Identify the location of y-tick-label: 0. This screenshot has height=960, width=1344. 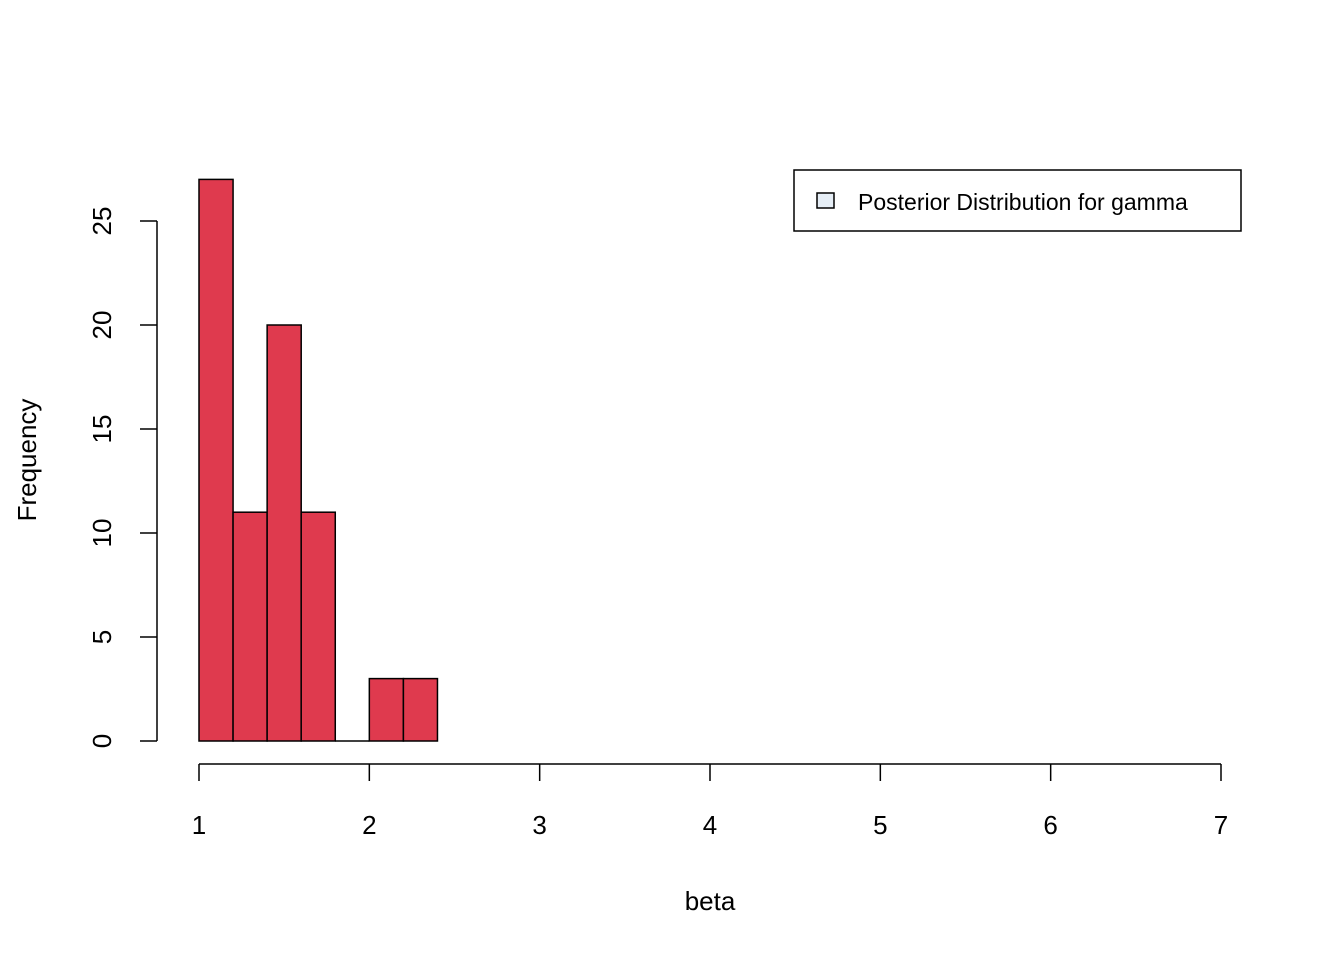
(102, 741).